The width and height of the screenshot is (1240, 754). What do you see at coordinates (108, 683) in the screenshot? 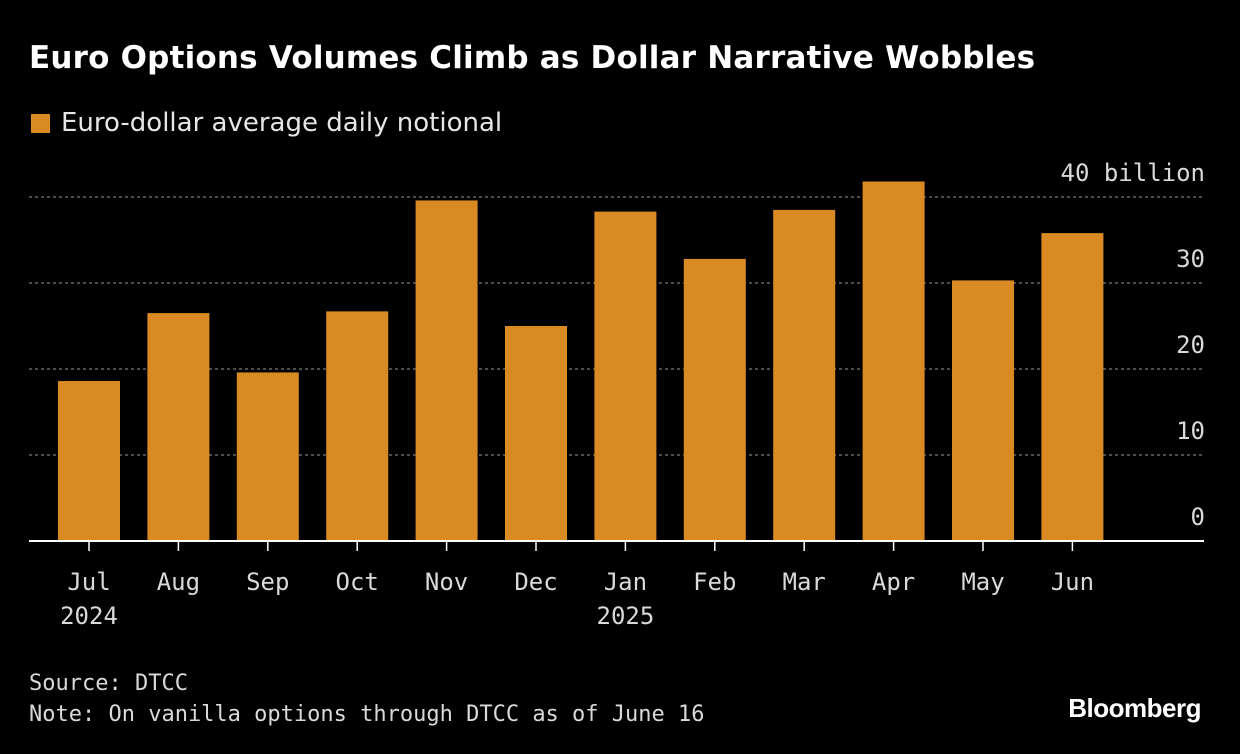
I see `source-text: Source: DTCC` at bounding box center [108, 683].